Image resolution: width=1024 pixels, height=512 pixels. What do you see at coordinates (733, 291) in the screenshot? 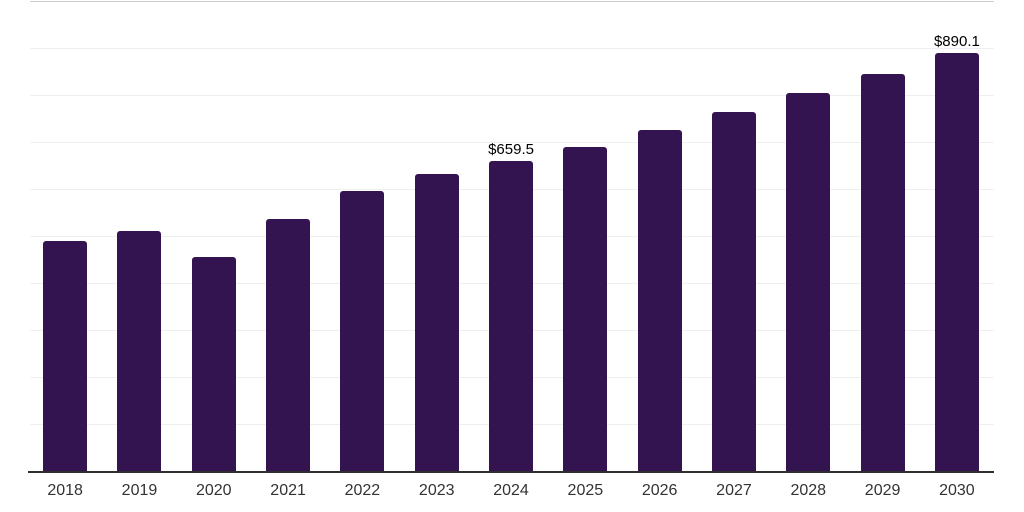
I see `bar-2027` at bounding box center [733, 291].